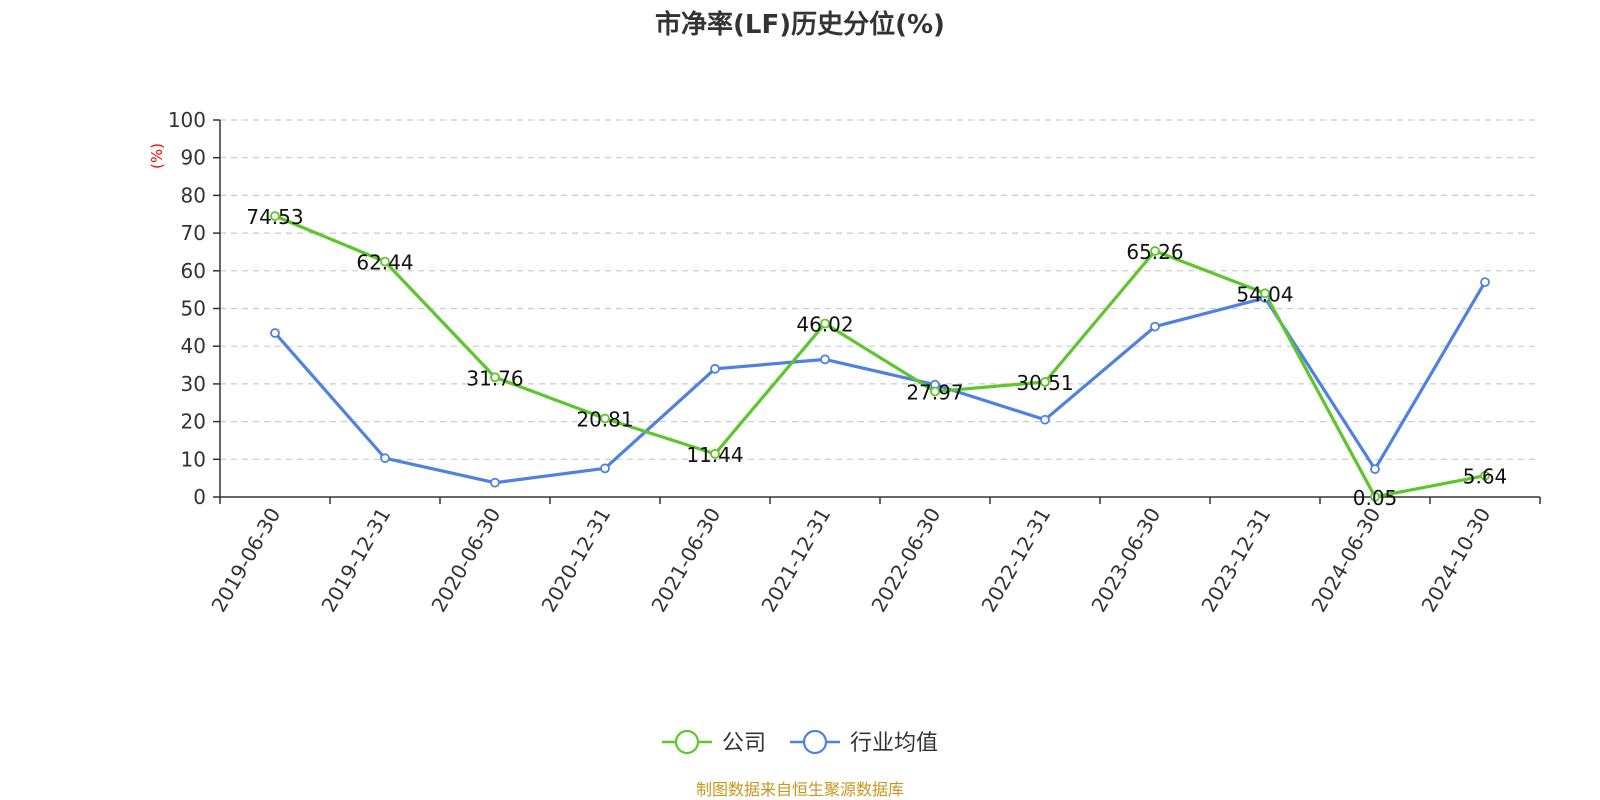 The width and height of the screenshot is (1600, 800). What do you see at coordinates (685, 560) in the screenshot?
I see `x-tick-label: 2021-06-30` at bounding box center [685, 560].